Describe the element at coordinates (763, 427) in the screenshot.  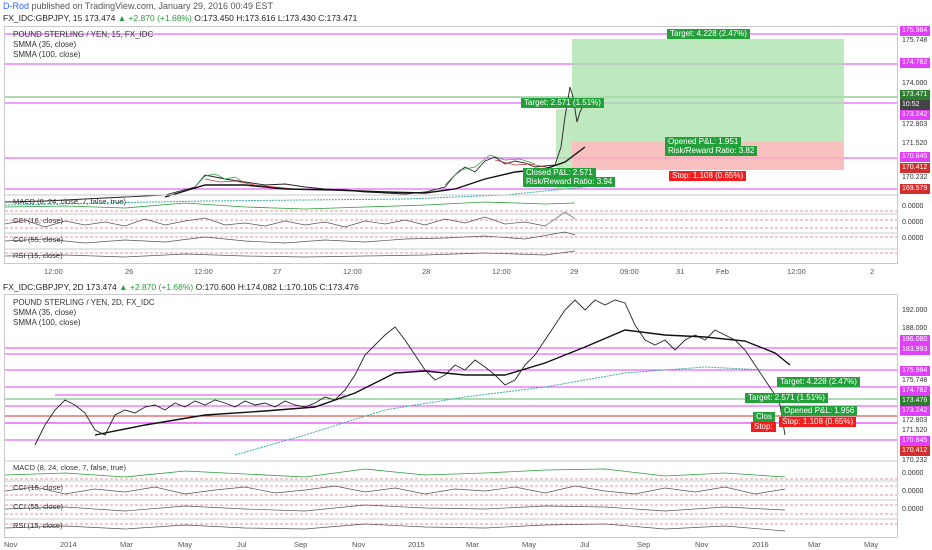
I see `bottom-stop-partial: Stop:` at that location.